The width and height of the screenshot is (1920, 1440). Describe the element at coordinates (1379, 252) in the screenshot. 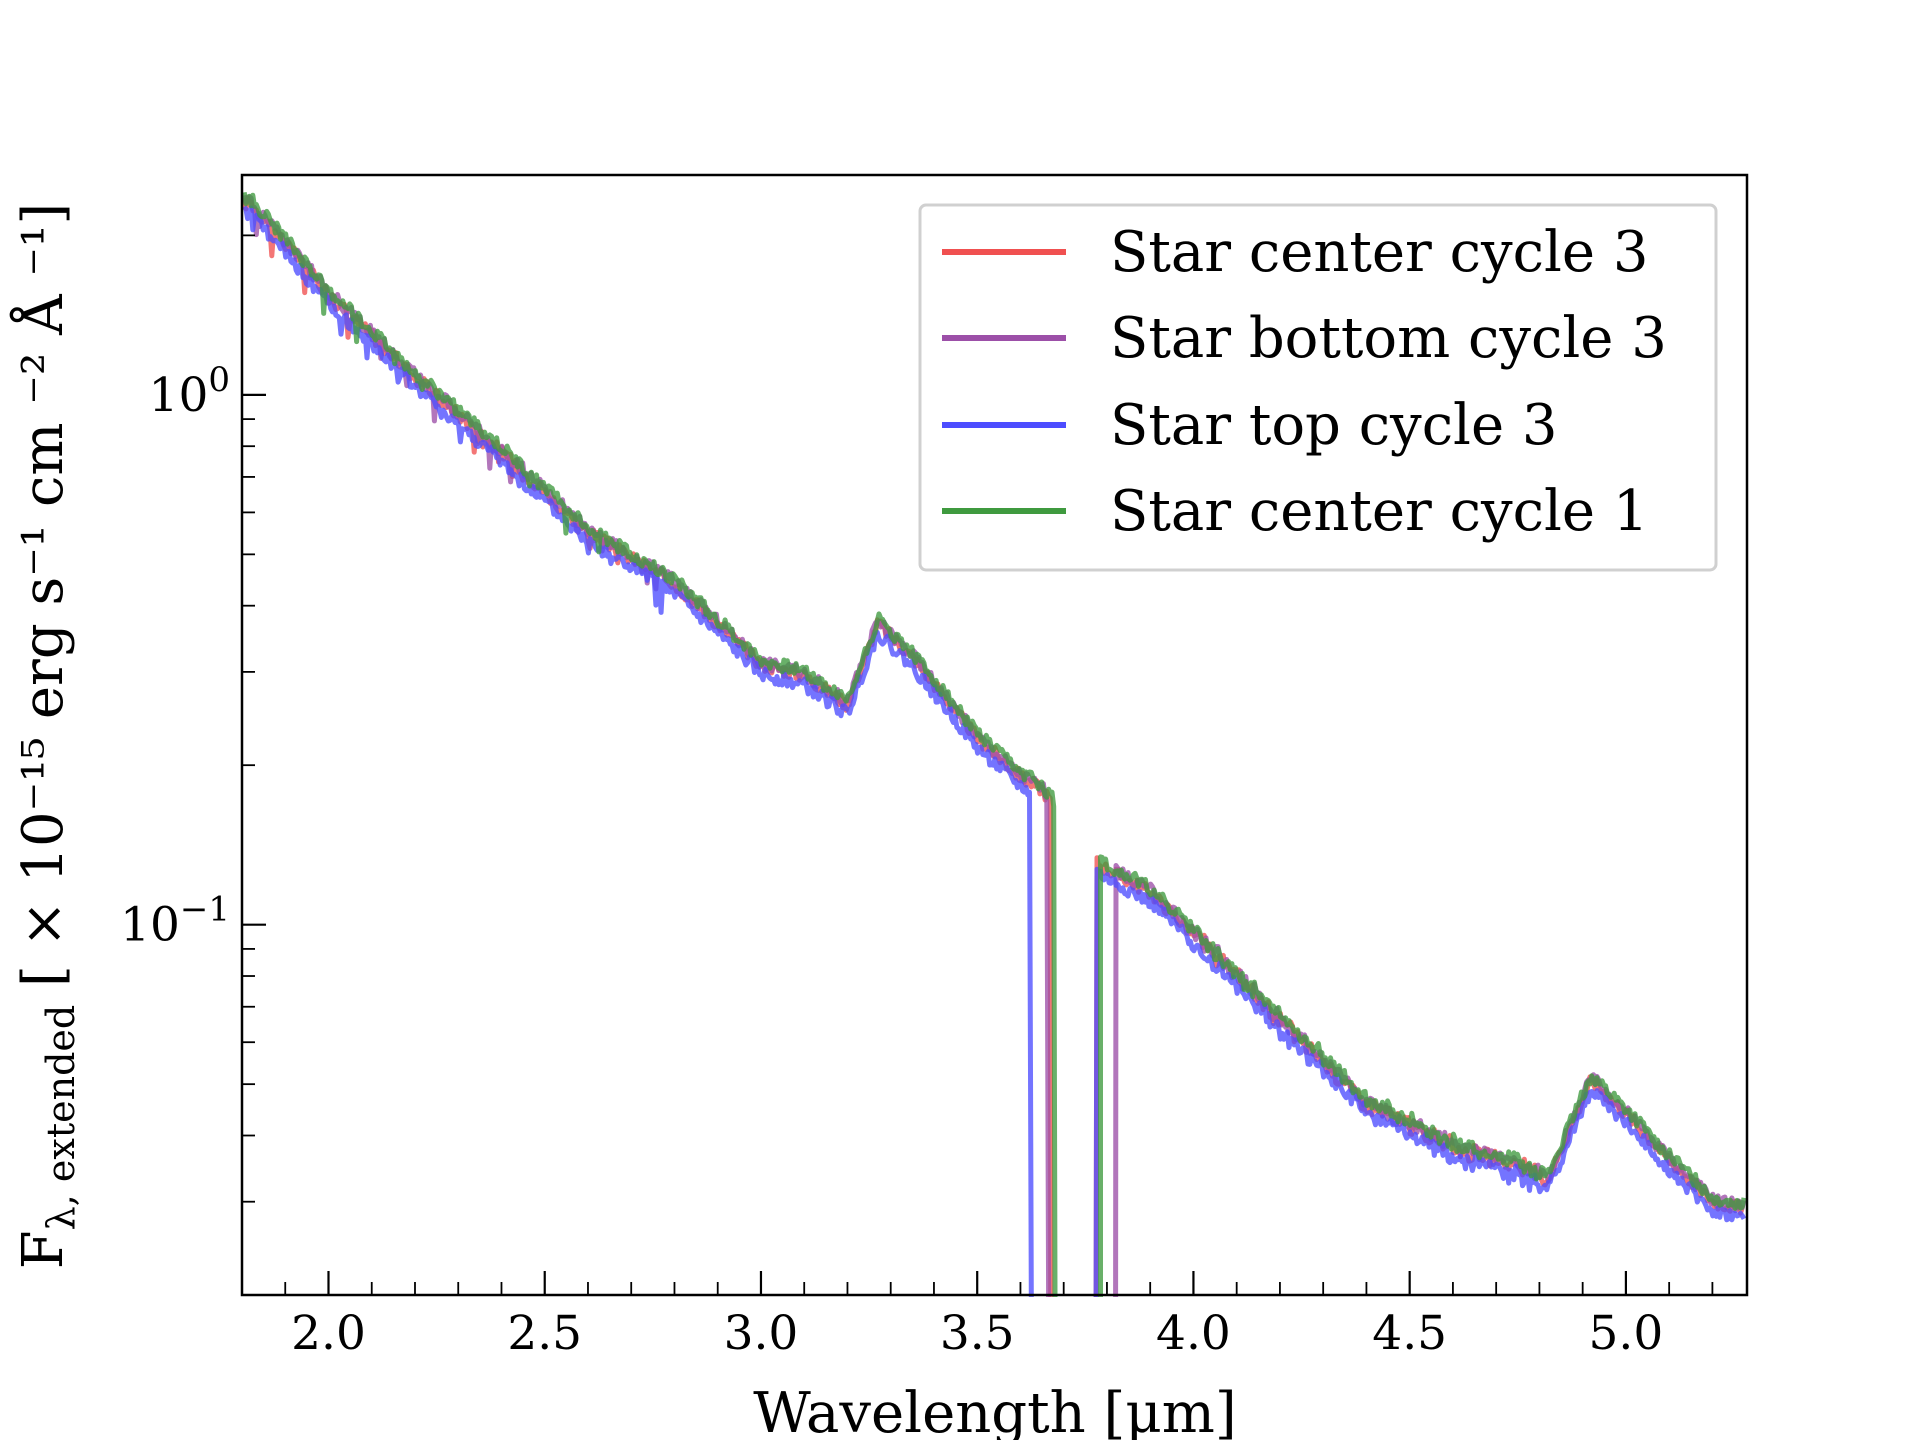

I see `legend-label-star-center-cycle-3: Star center cycle 3` at that location.